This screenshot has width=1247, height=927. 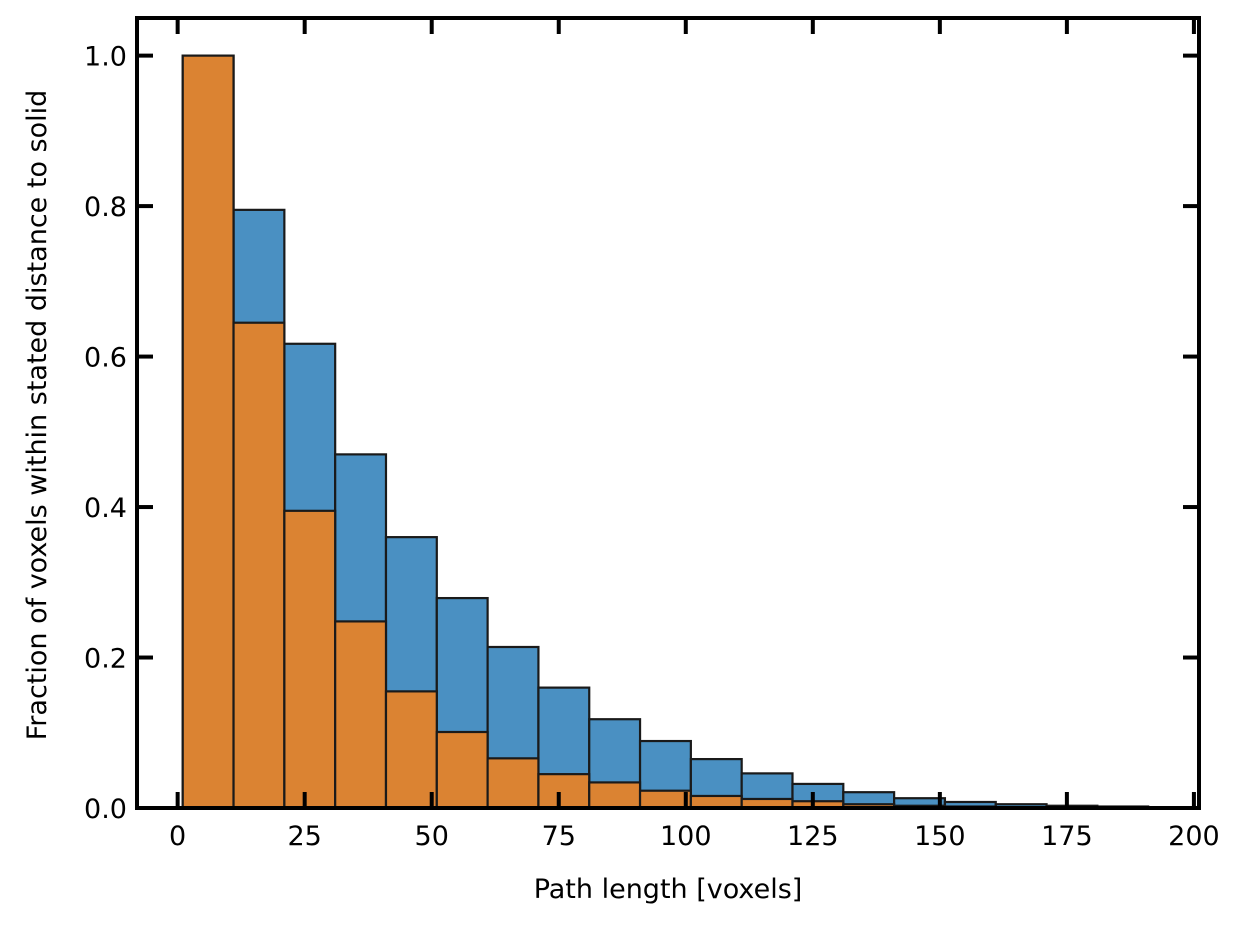 I want to click on x-tick-label: 125, so click(x=813, y=836).